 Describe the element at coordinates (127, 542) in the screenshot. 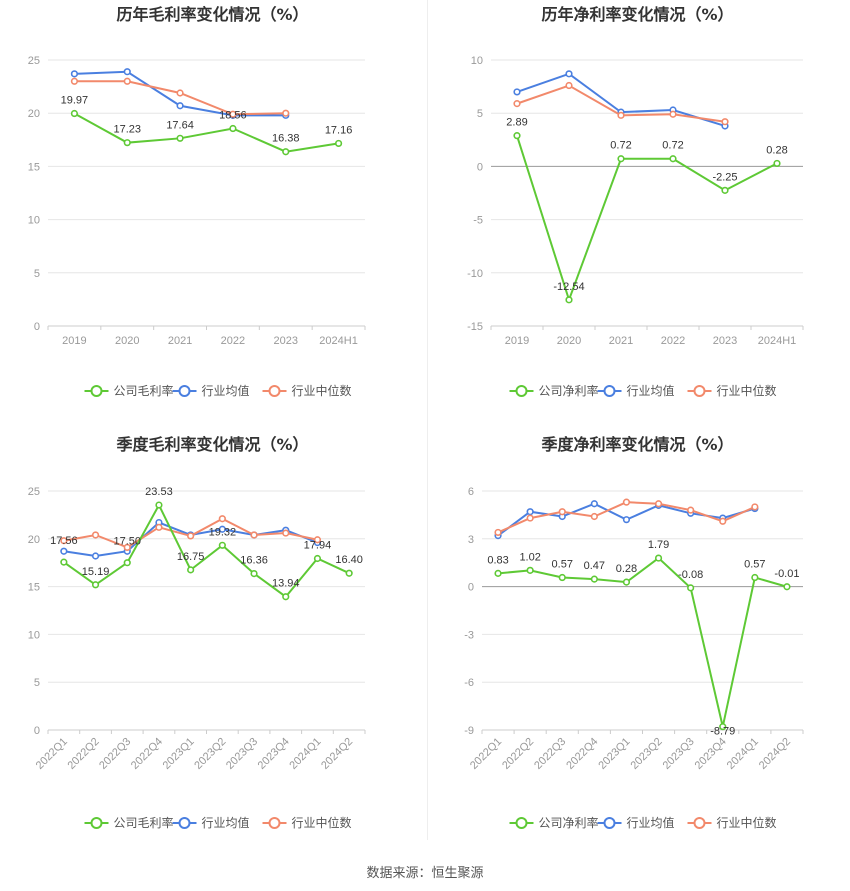

I see `data-label: 17.50` at that location.